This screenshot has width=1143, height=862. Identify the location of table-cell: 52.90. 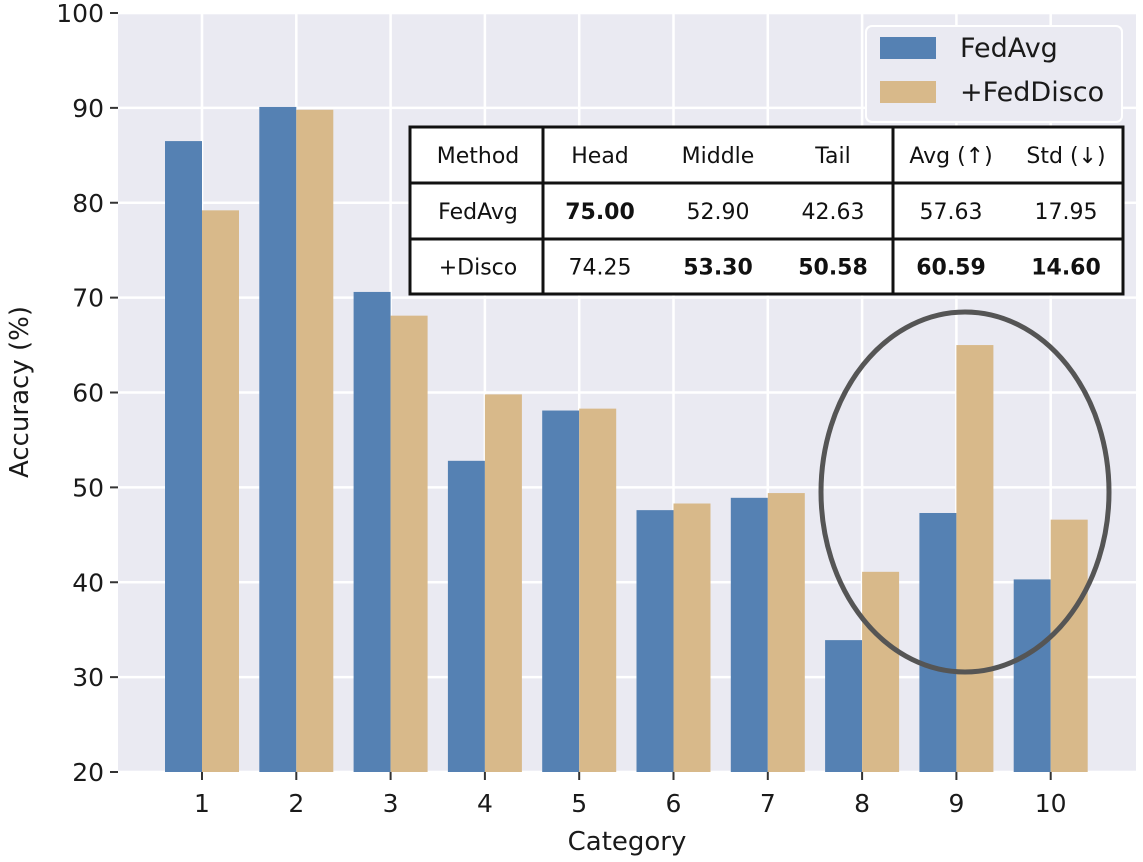
(718, 212).